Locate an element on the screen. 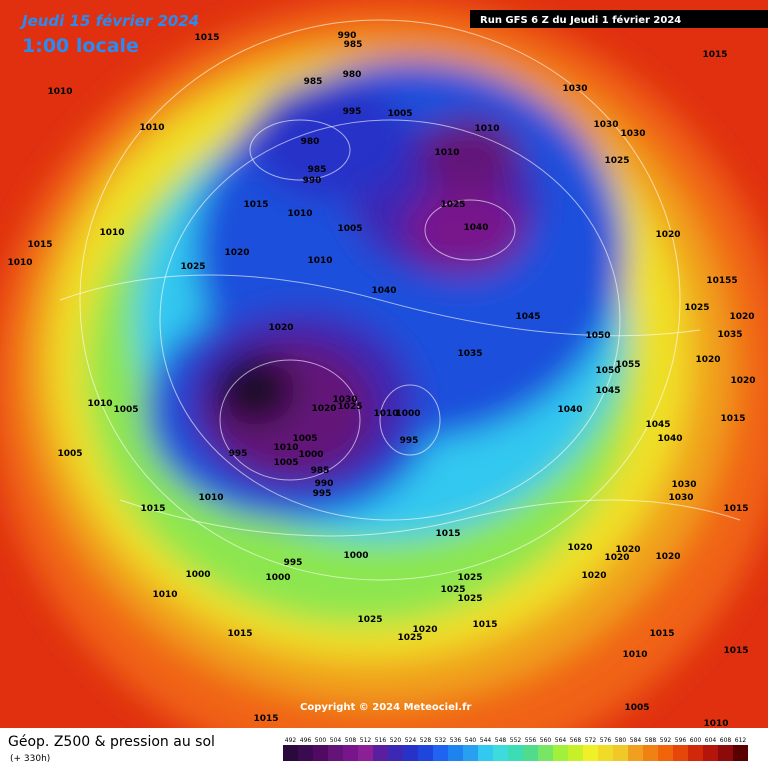 This screenshot has height=772, width=768. colorbar-label: 580 is located at coordinates (621, 740).